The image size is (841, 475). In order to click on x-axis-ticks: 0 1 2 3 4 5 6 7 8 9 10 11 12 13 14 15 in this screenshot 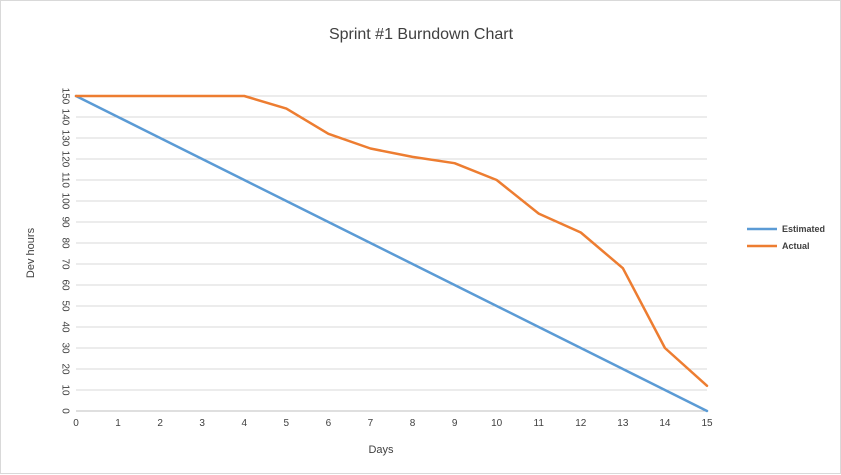, I will do `click(393, 423)`.